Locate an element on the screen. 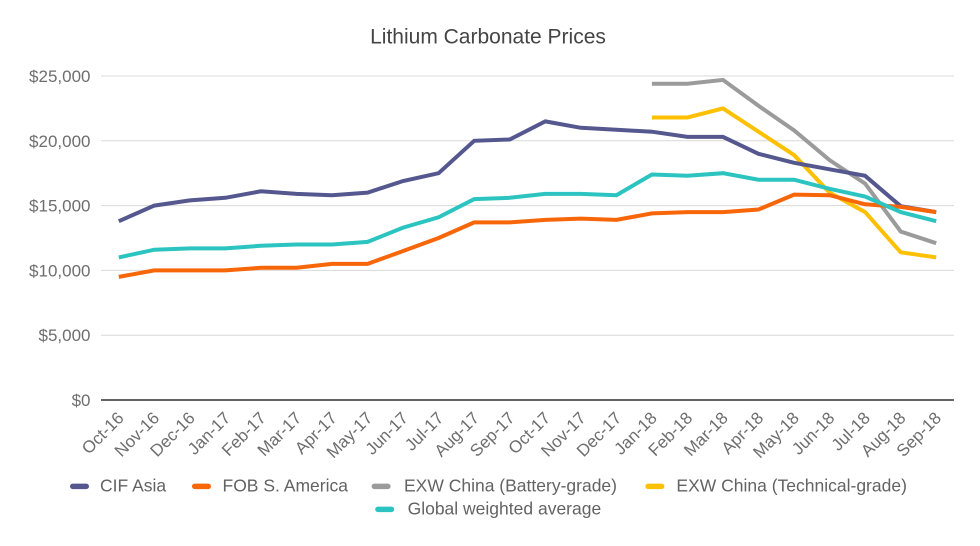  svg-text: FOB S. America is located at coordinates (286, 486).